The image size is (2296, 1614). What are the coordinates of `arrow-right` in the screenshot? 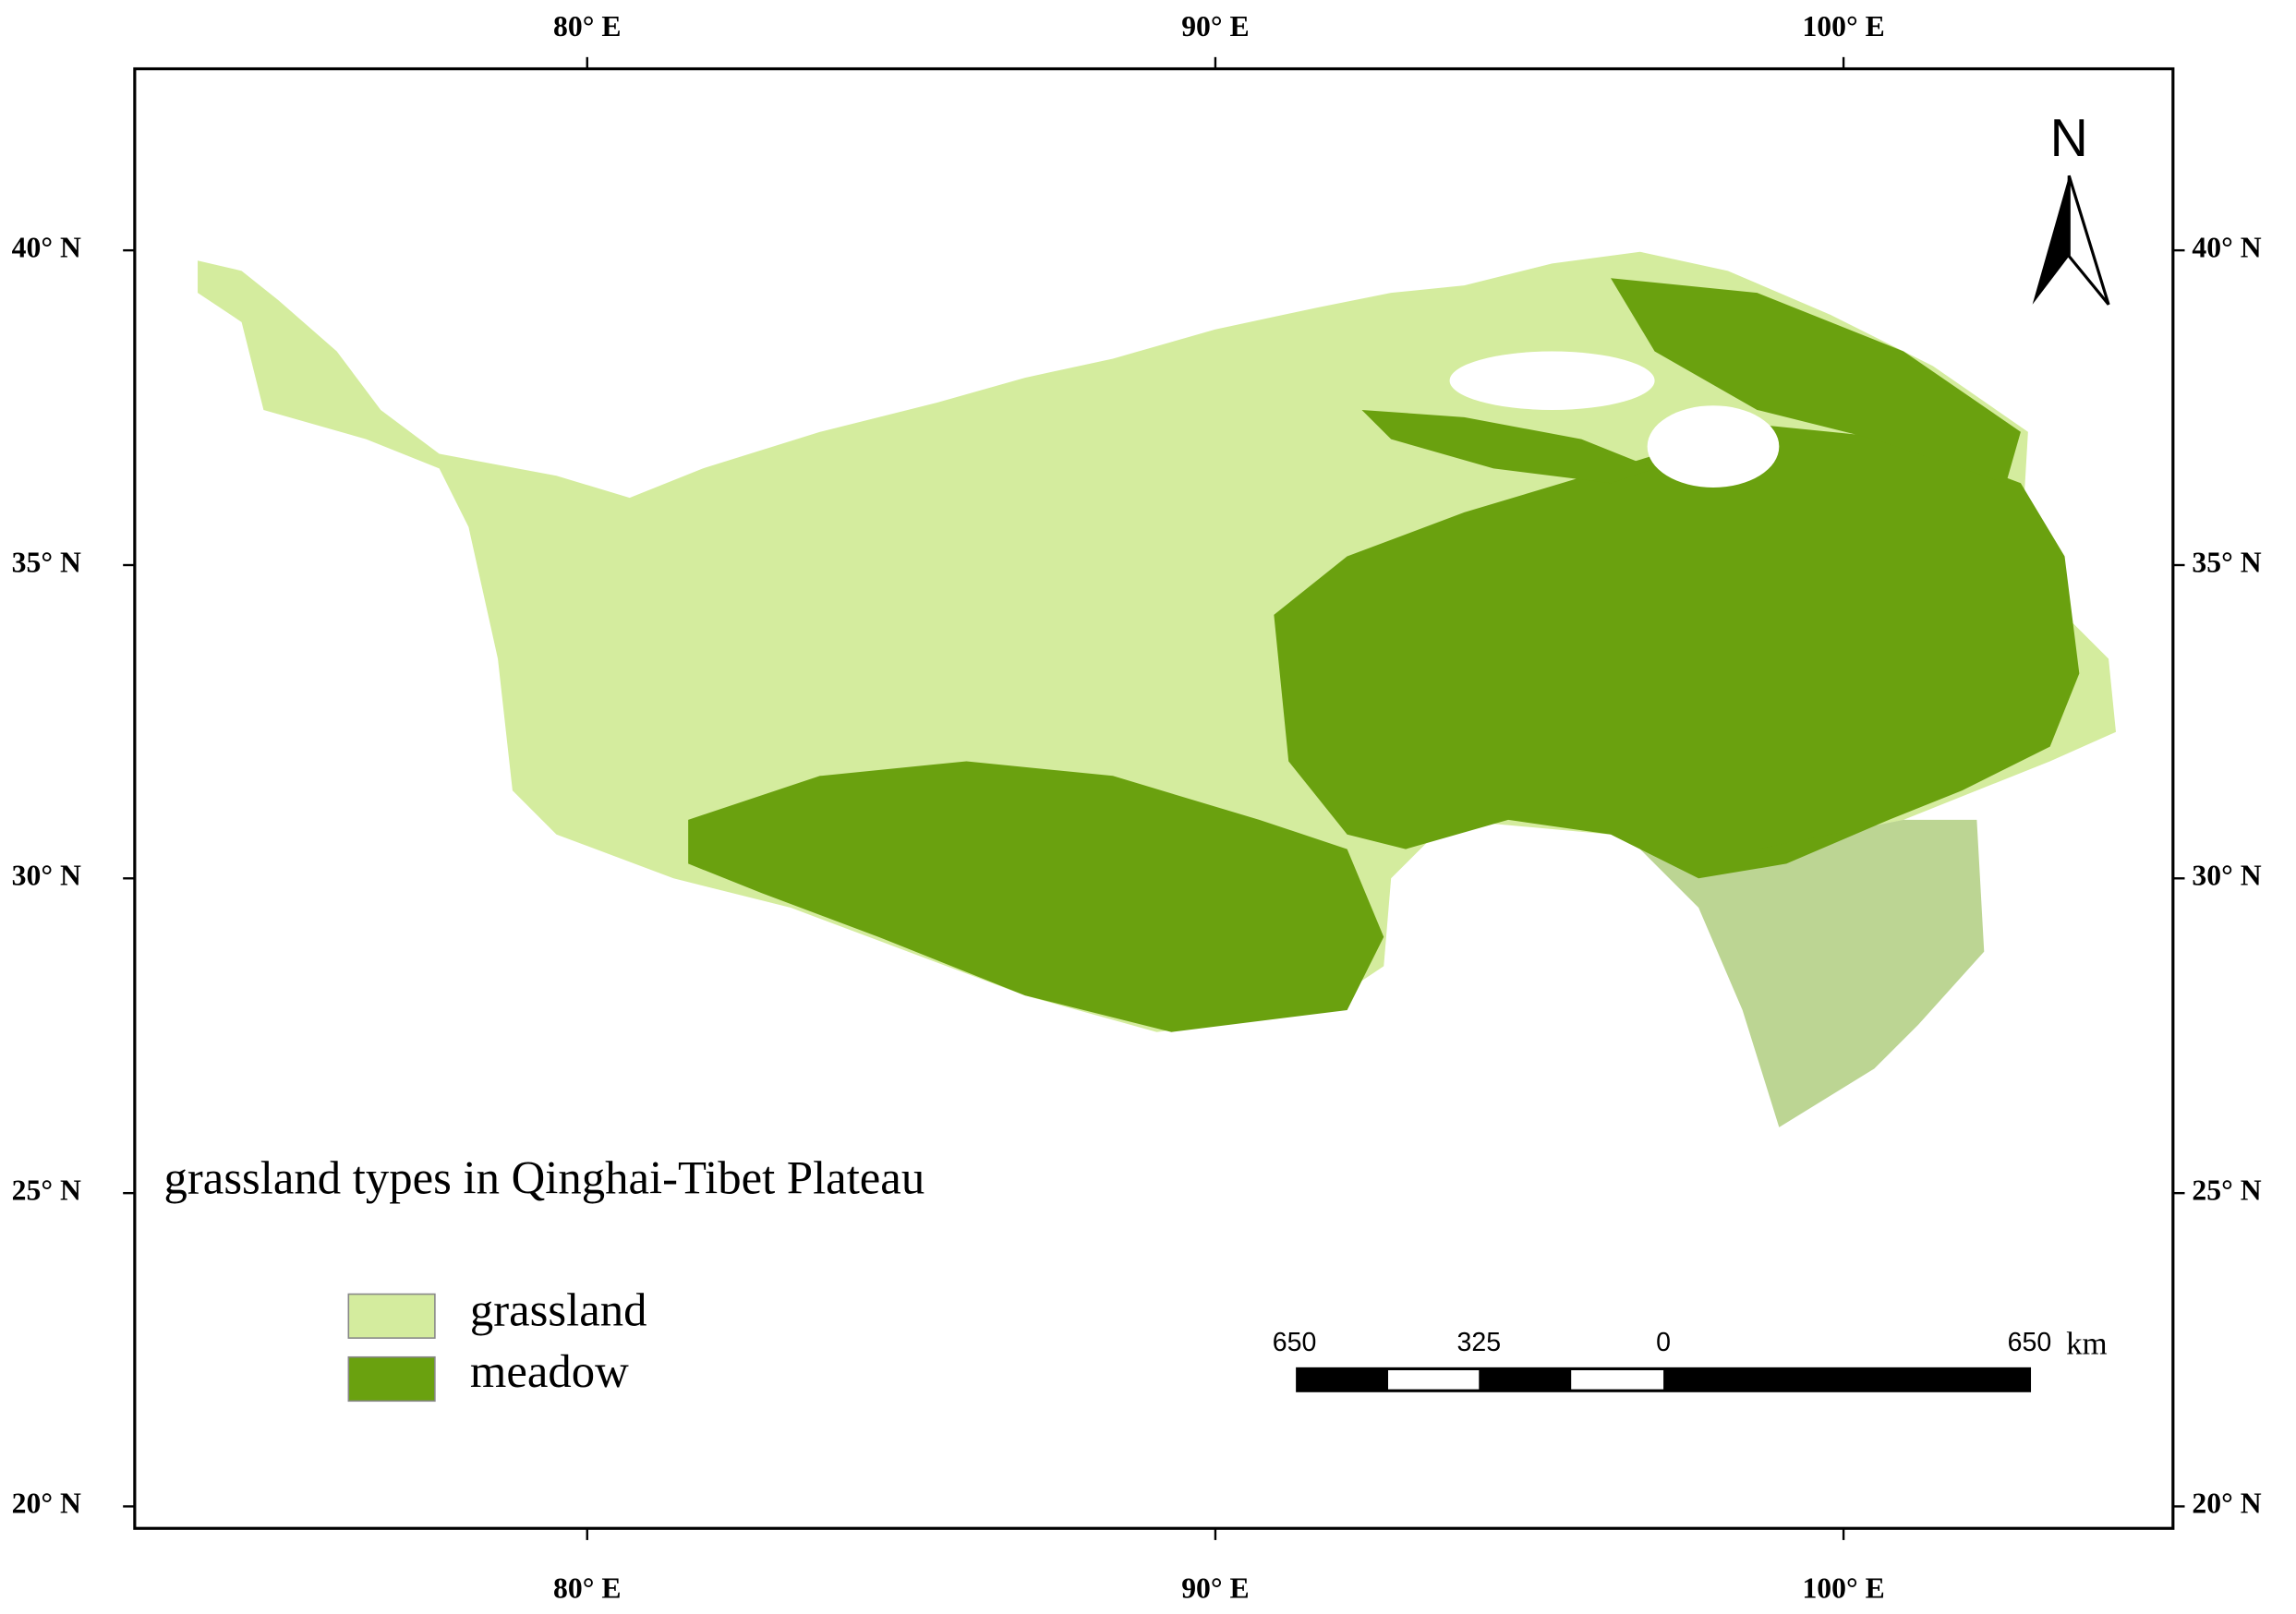 It's located at (2088, 240).